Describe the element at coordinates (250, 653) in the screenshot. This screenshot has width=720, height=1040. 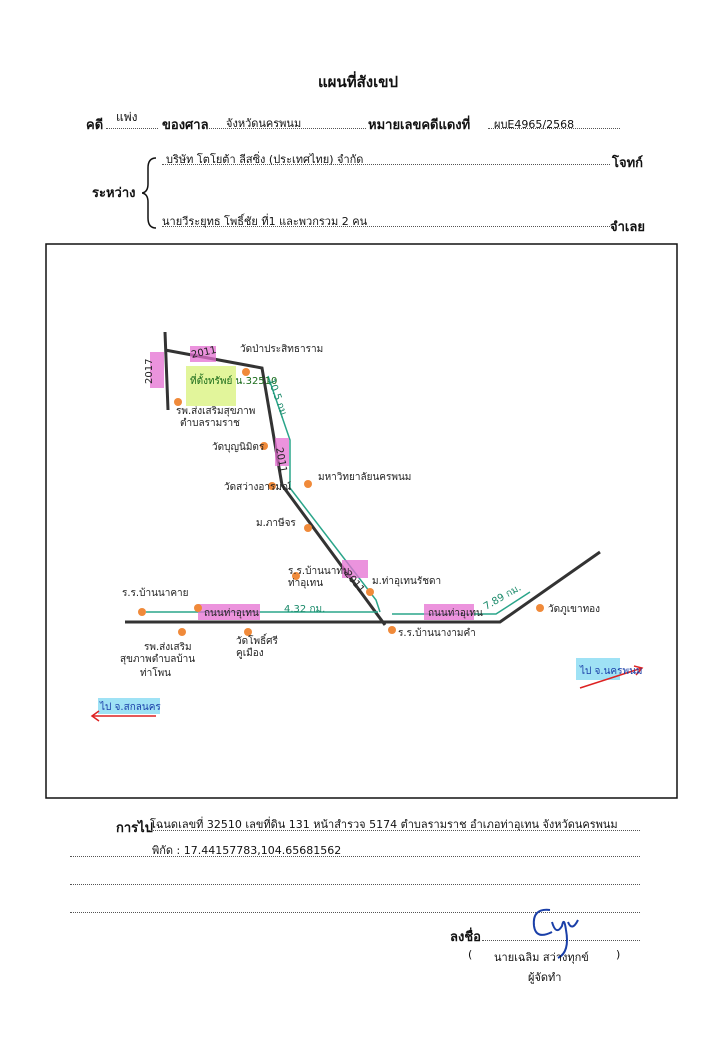
I see `map-label: คูเมือง` at that location.